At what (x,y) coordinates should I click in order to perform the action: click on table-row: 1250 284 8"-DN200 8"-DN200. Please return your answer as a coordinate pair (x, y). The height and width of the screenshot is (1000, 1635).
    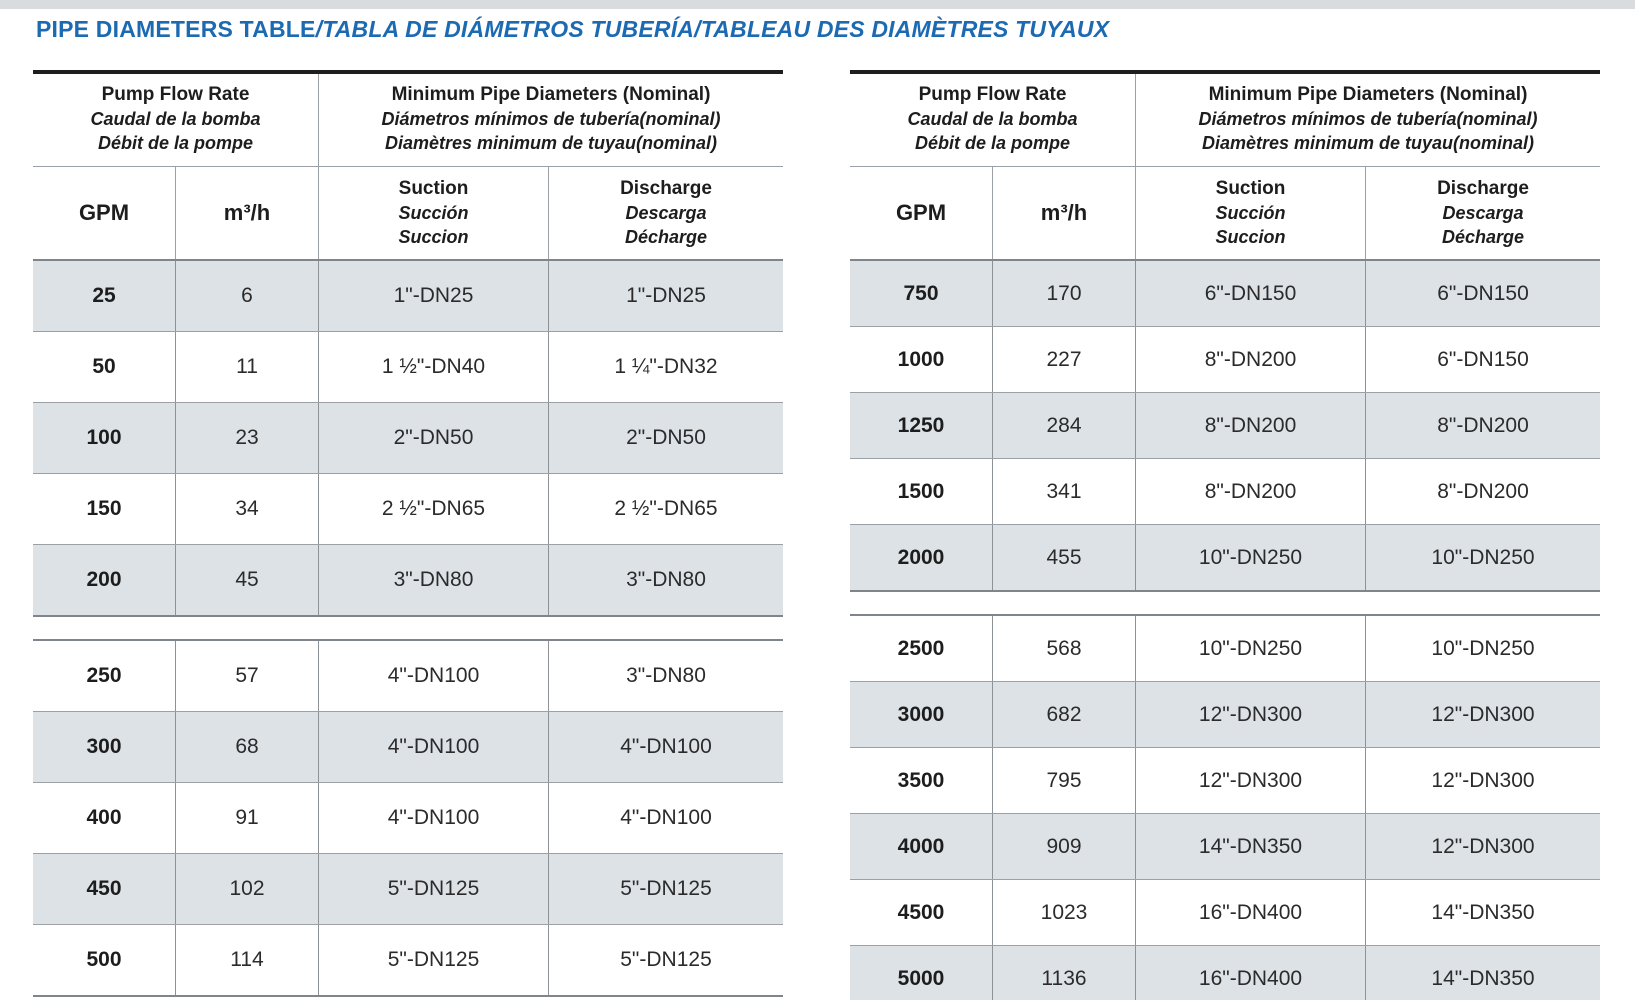
    Looking at the image, I should click on (1225, 425).